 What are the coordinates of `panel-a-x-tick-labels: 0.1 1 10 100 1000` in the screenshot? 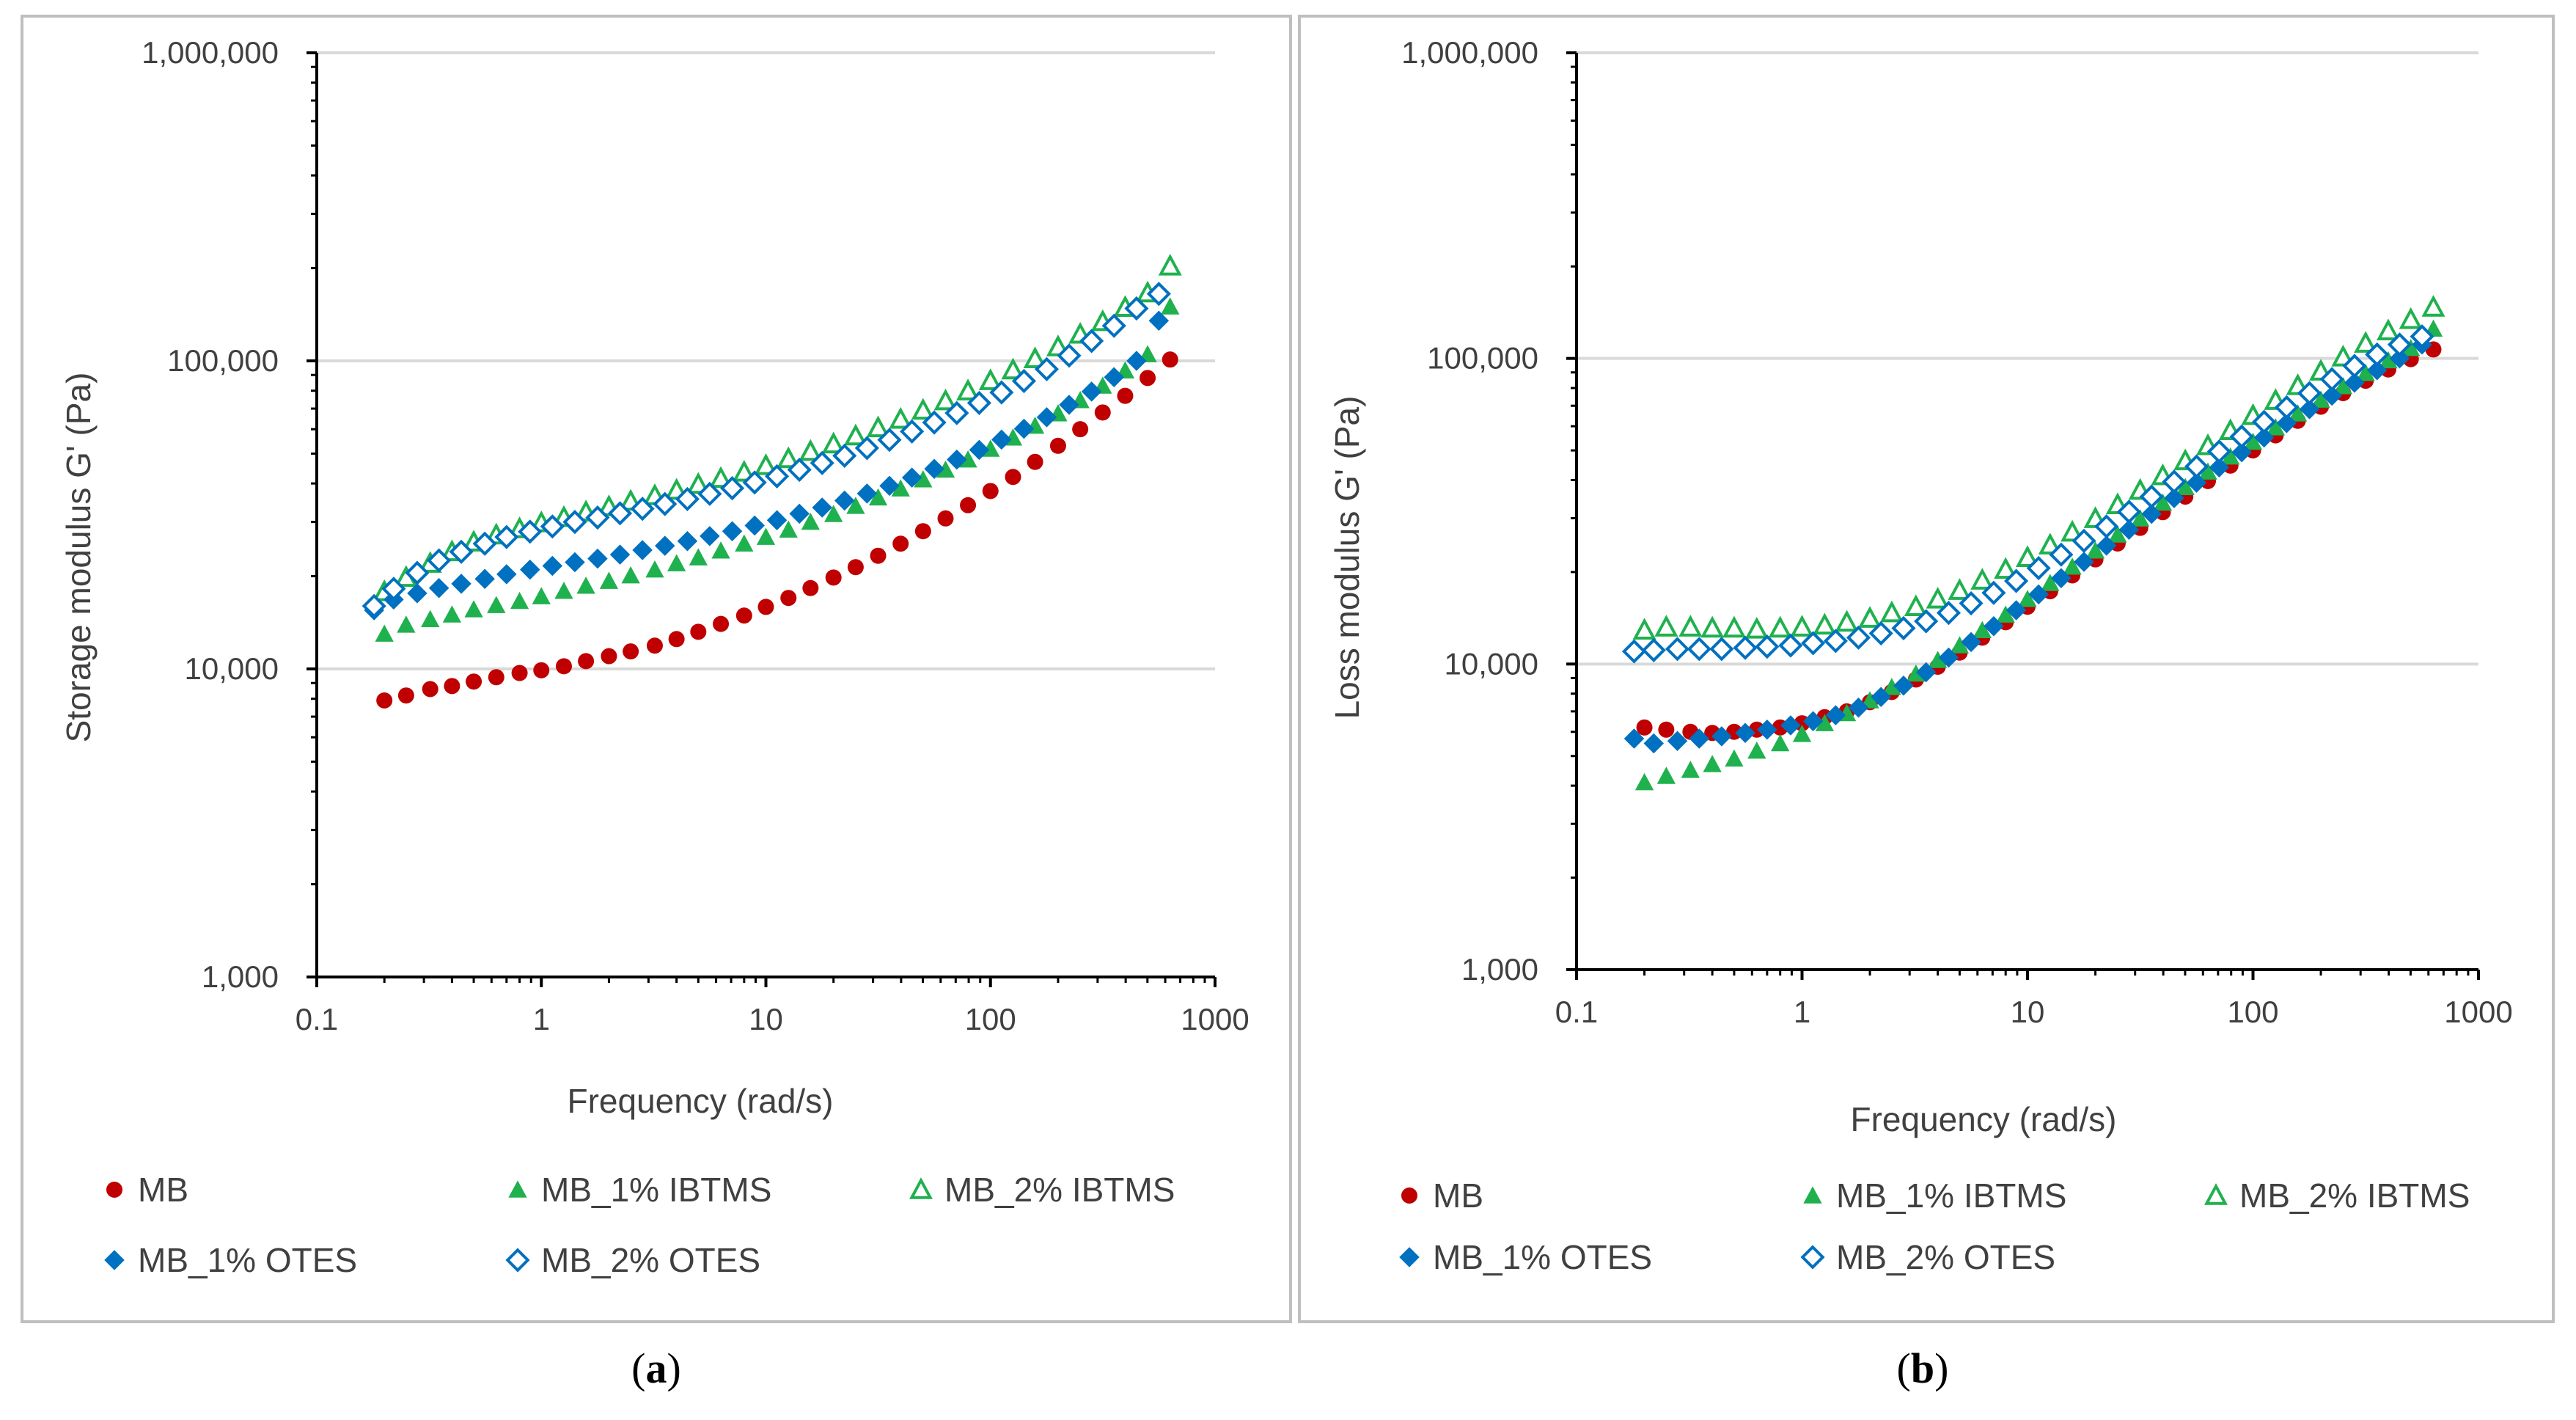 It's located at (773, 1019).